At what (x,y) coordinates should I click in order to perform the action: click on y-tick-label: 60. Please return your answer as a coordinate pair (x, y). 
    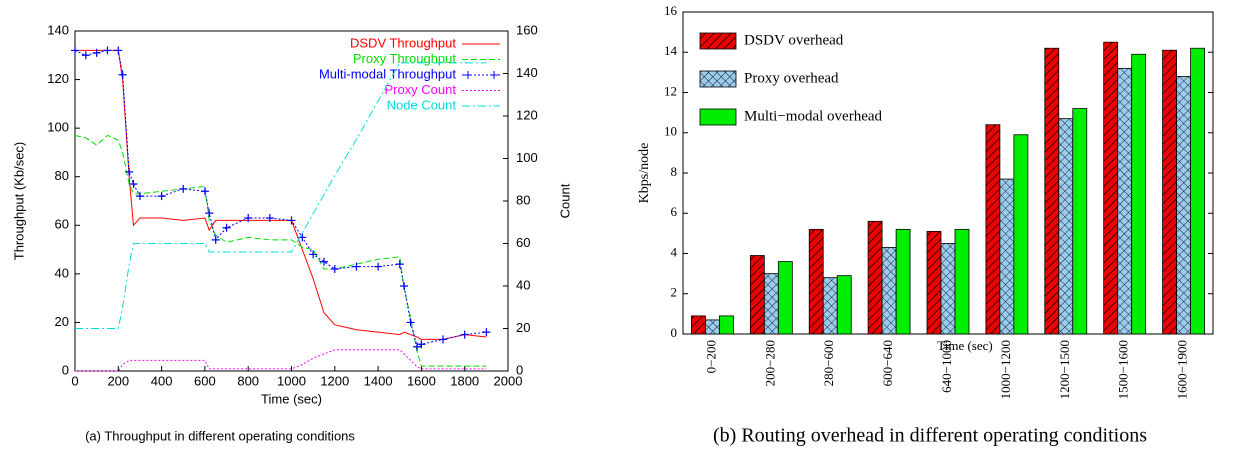
    Looking at the image, I should click on (62, 224).